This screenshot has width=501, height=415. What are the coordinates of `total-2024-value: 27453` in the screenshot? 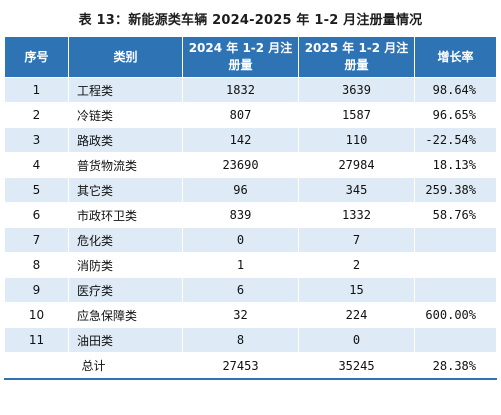 It's located at (240, 366).